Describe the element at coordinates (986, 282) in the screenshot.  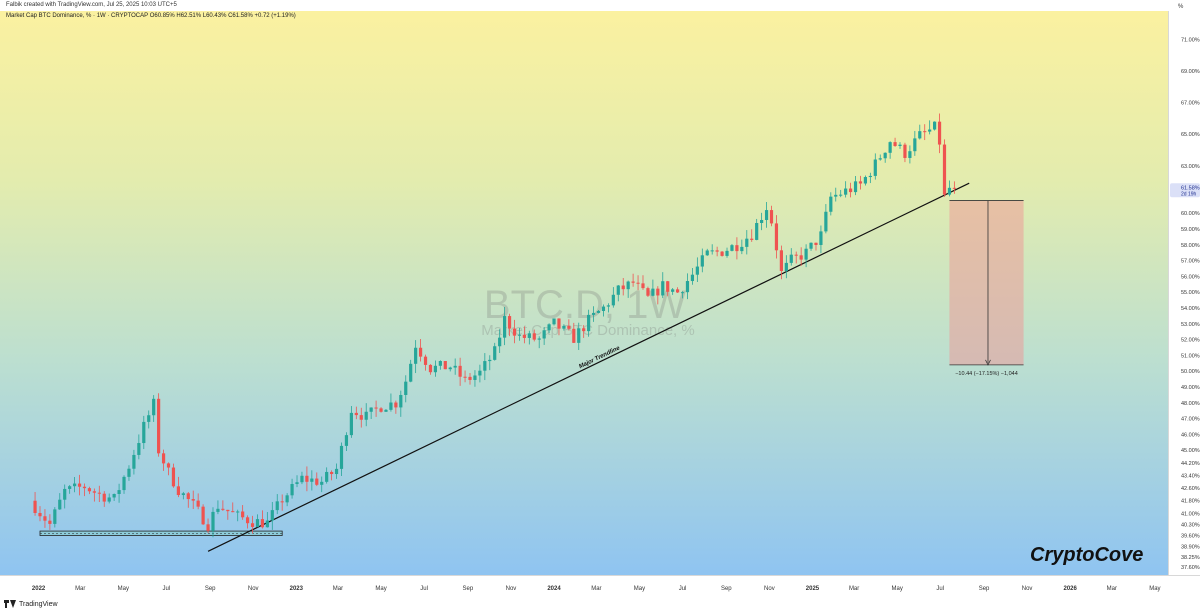
I see `price-range-measure-box` at that location.